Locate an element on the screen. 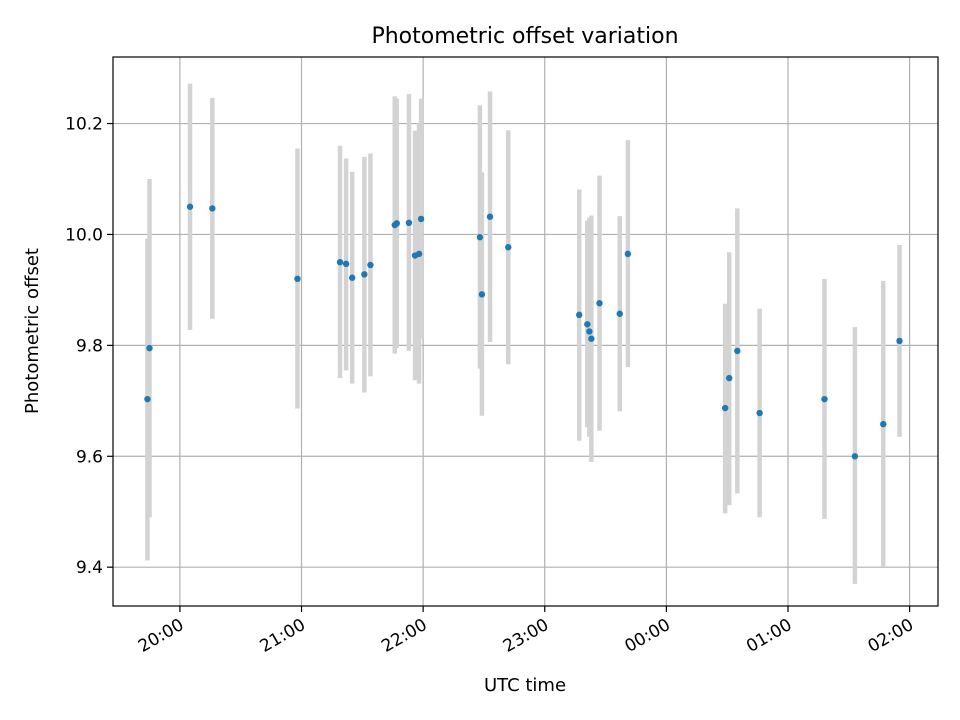 This screenshot has width=960, height=720. y-tick-label: 9.8 is located at coordinates (89, 346).